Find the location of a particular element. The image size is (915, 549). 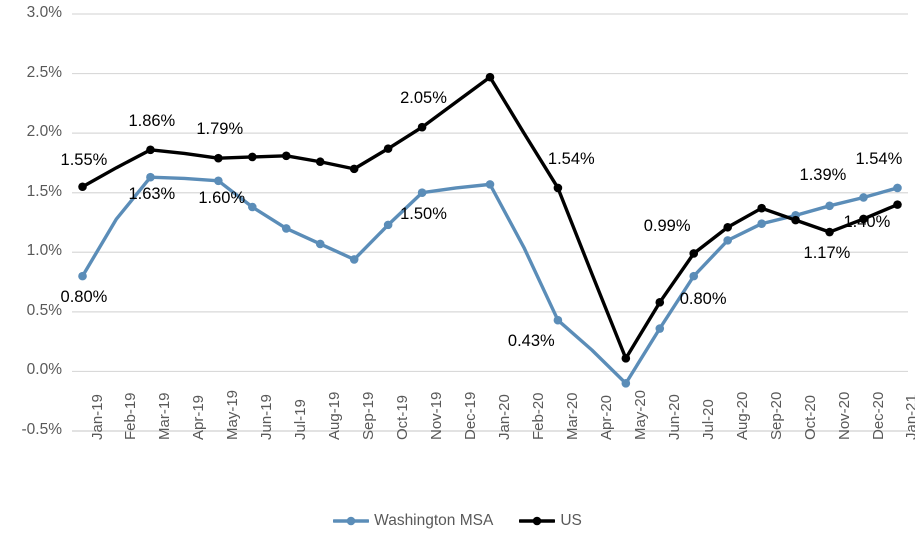

x-axis-category-label: Dec-19 is located at coordinates (471, 415).